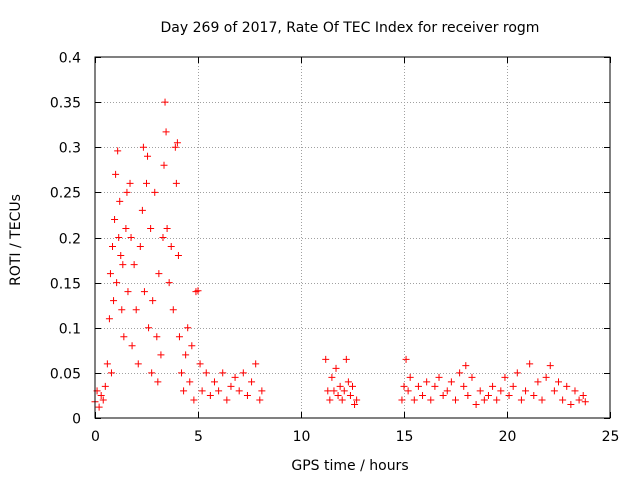 This screenshot has width=640, height=480. What do you see at coordinates (508, 437) in the screenshot?
I see `x-tick-label: 20` at bounding box center [508, 437].